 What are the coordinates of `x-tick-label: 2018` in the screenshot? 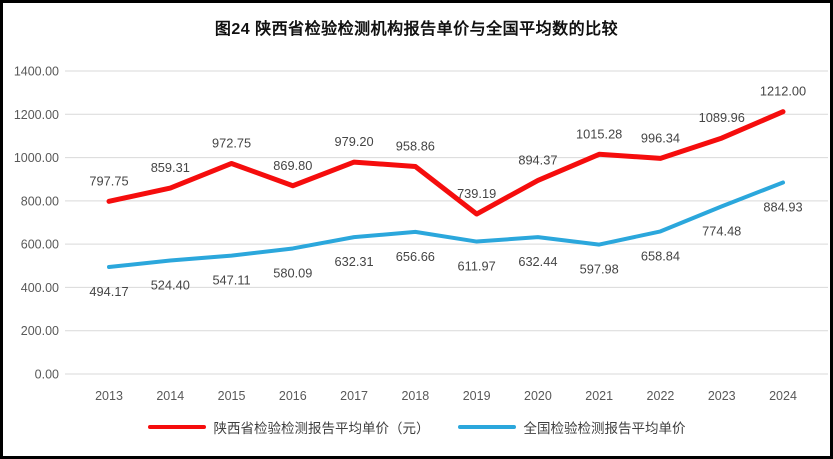 It's located at (415, 396).